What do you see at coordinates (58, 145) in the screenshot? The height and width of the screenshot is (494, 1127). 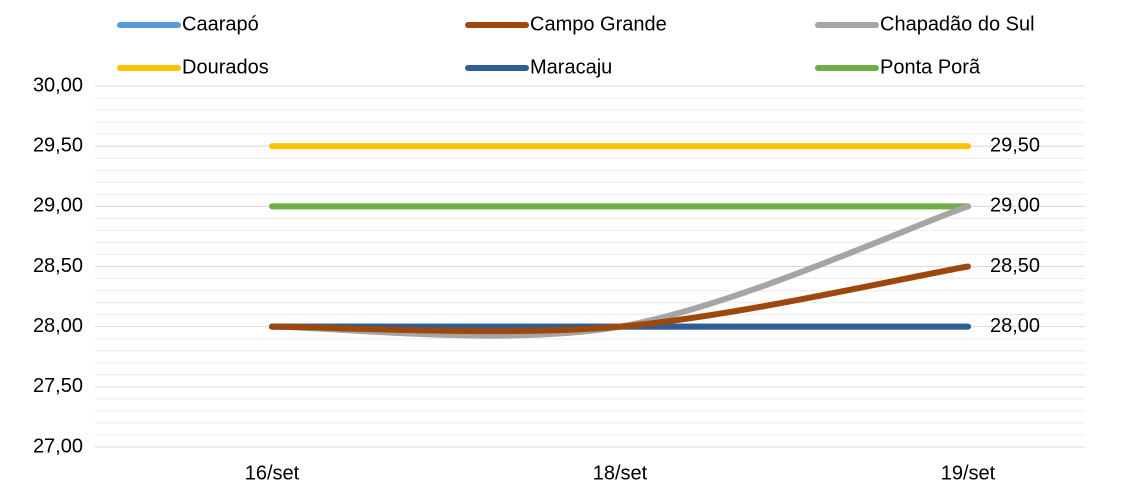 I see `y-tick-label: 29,50` at bounding box center [58, 145].